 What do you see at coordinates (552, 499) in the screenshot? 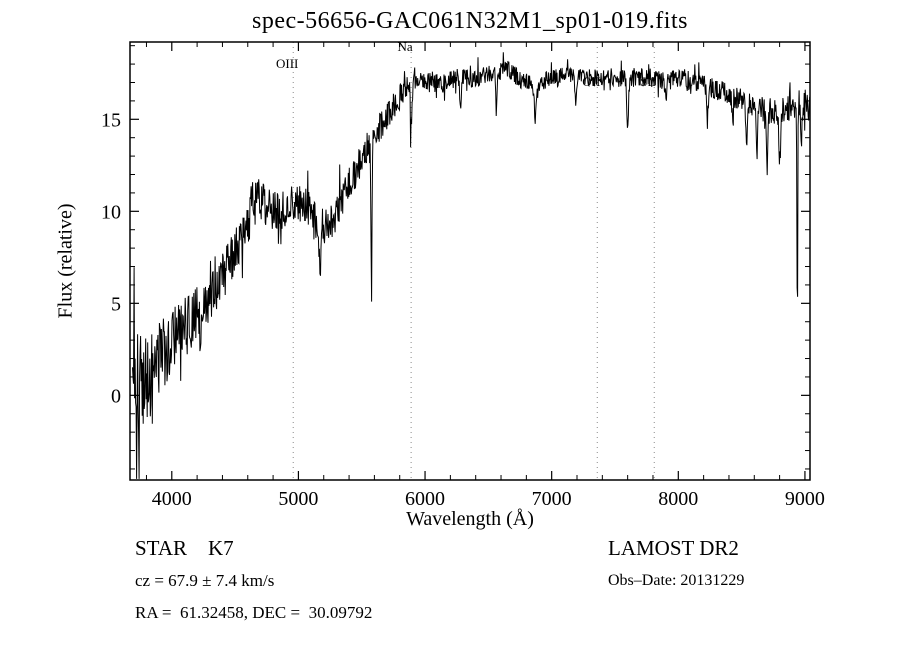
I see `x-tick-label: 7000` at bounding box center [552, 499].